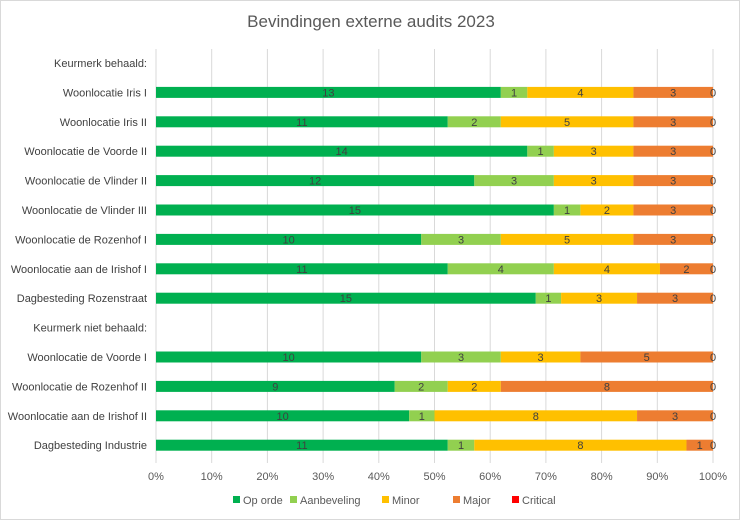 This screenshot has width=740, height=526. Describe the element at coordinates (539, 501) in the screenshot. I see `legend-label: Critical` at that location.